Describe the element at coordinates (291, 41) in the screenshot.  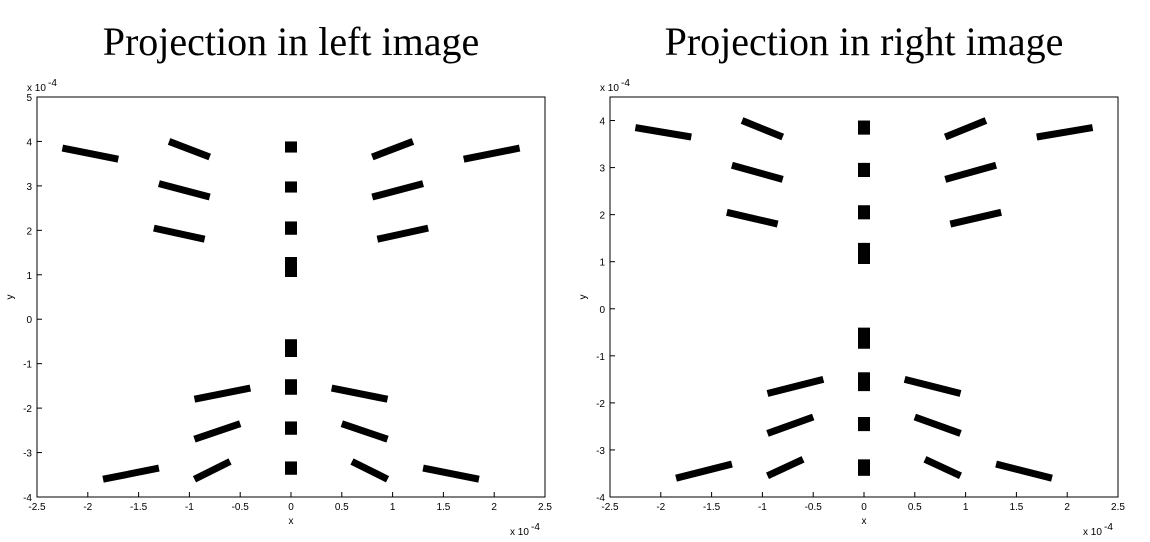
I see `chart-title: Projection in left image` at that location.